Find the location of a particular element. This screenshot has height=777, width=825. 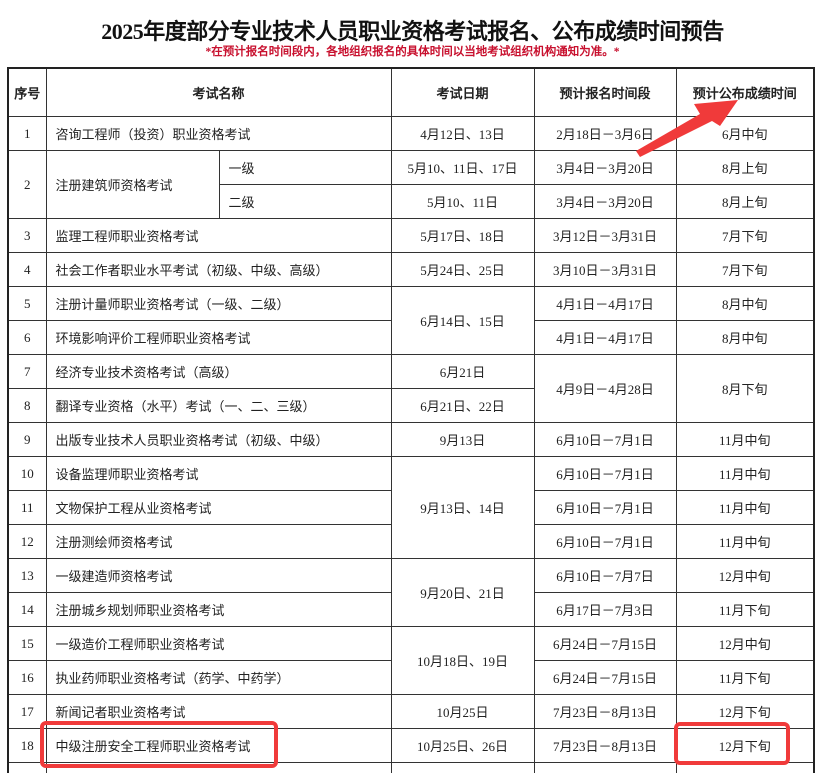

exam-date-cell: 6月21日、22日 is located at coordinates (462, 405).